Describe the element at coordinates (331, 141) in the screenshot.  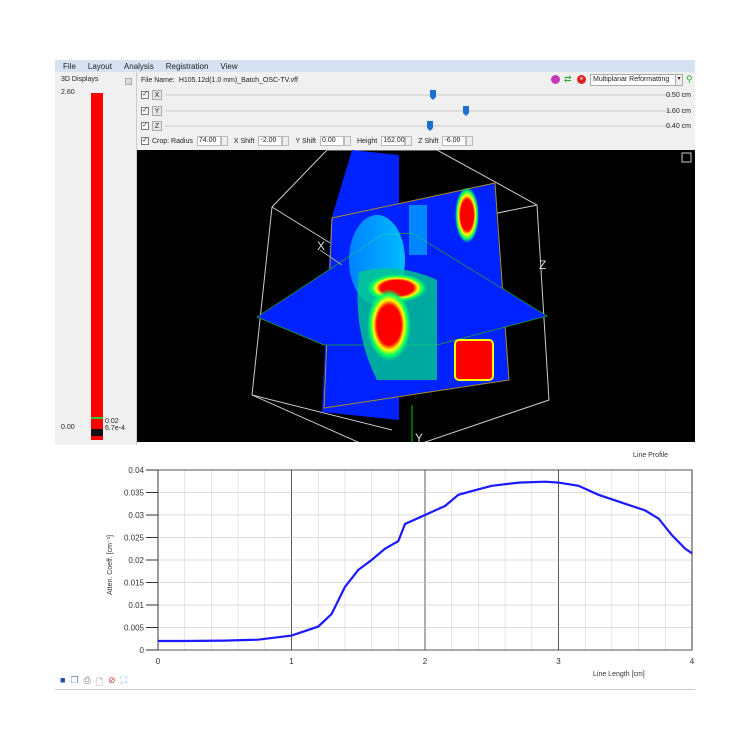
I see `yshift-input: 0.00` at that location.